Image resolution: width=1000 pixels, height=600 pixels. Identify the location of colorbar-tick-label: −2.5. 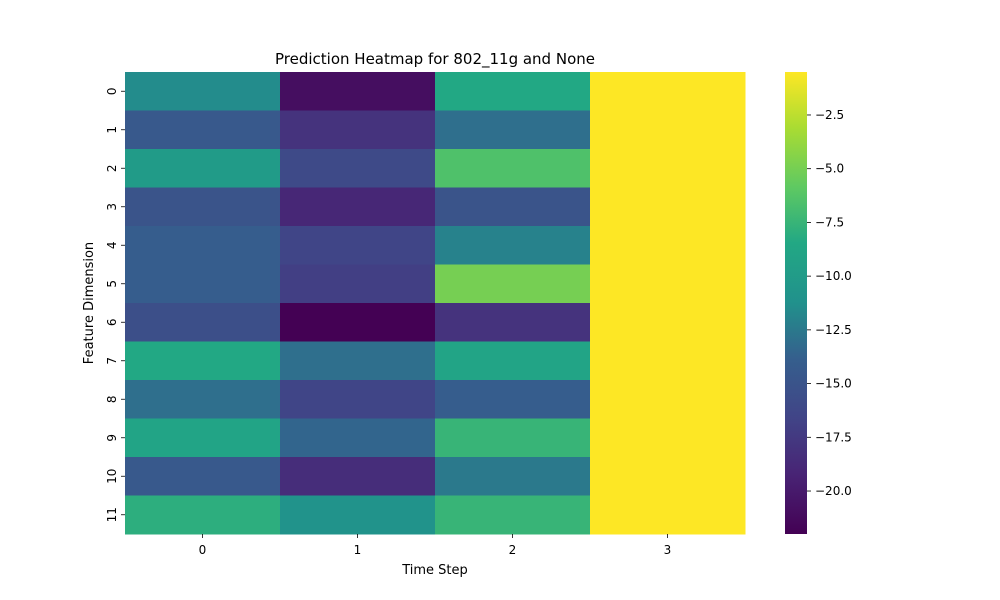
(829, 115).